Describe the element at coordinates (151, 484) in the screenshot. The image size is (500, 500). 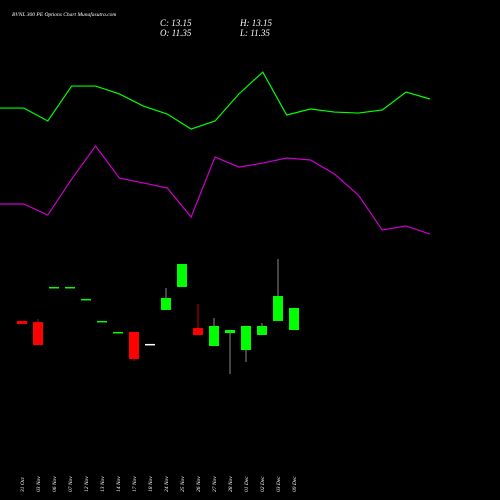
I see `x-tick-label: 18 Nov` at that location.